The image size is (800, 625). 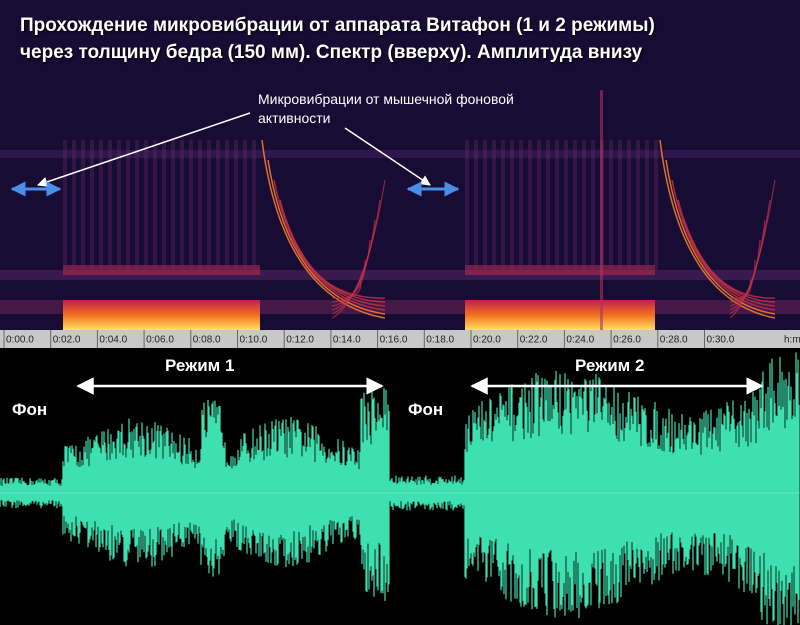 What do you see at coordinates (200, 365) in the screenshot?
I see `waveform-label: Режим 1` at bounding box center [200, 365].